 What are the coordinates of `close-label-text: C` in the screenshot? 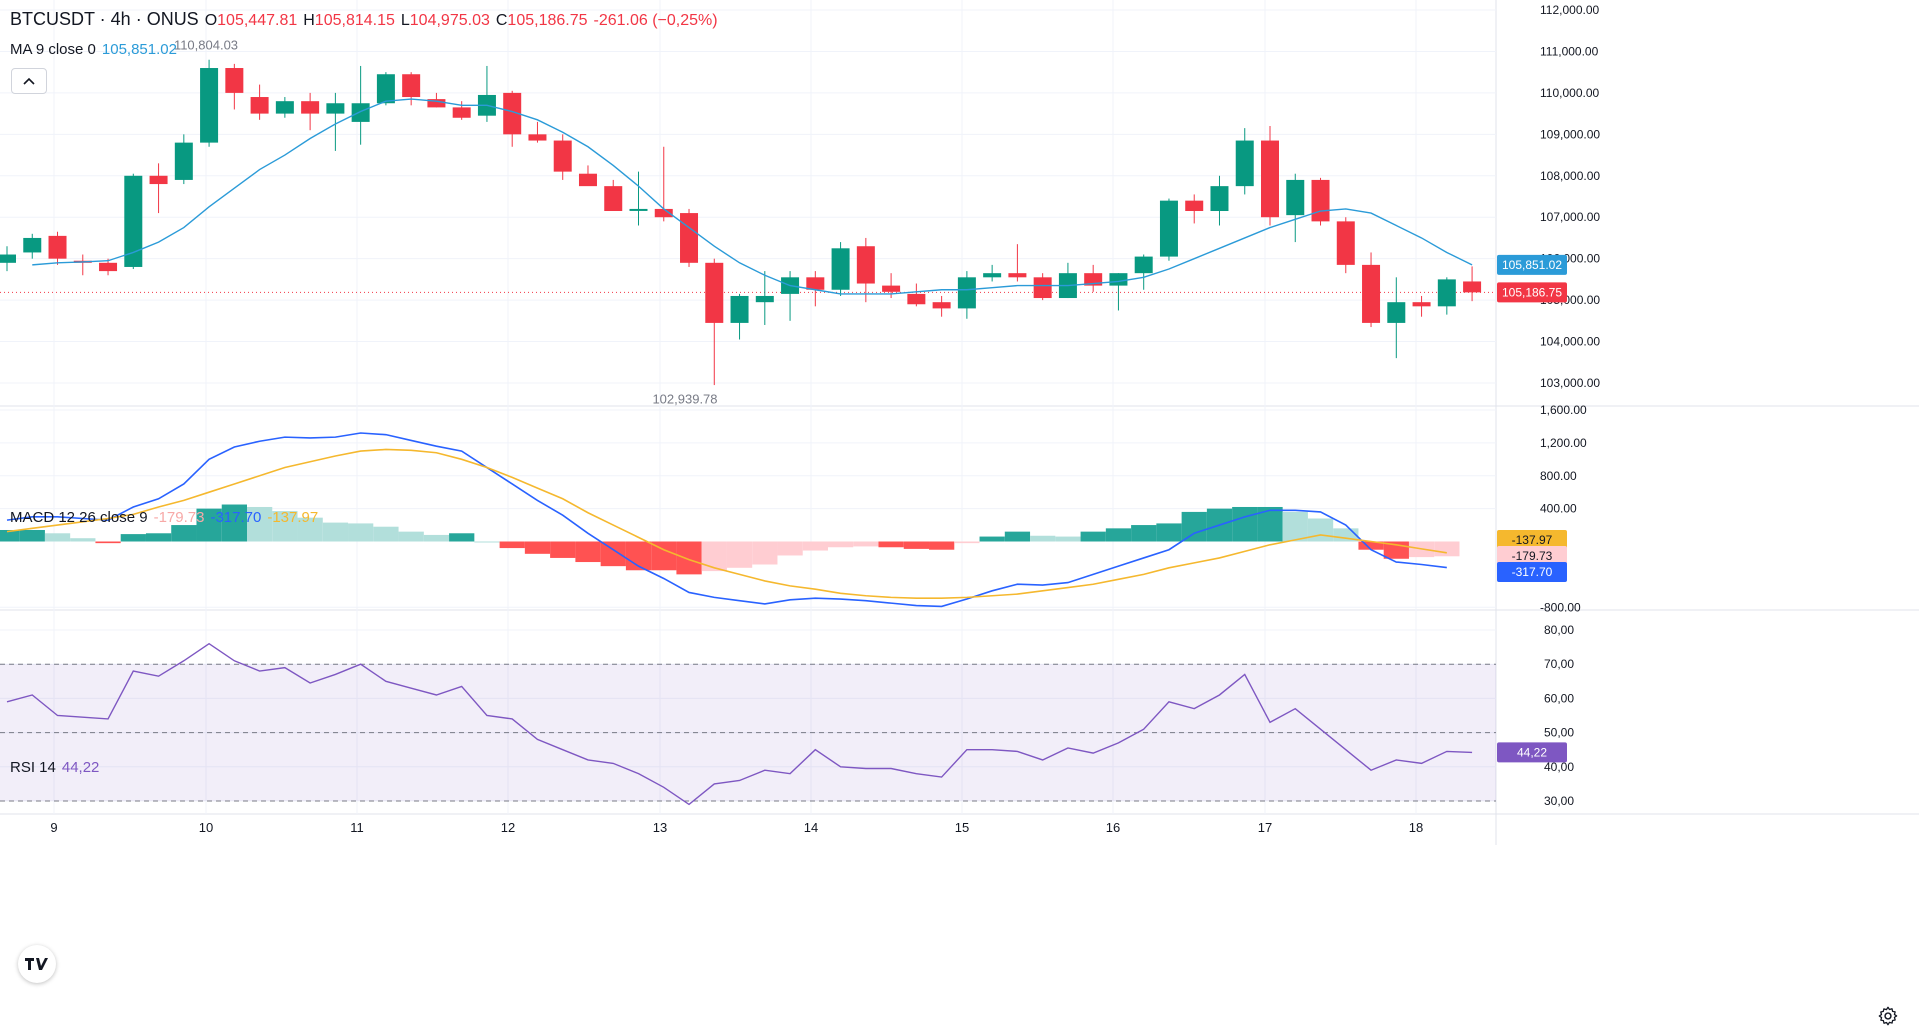 It's located at (501, 20).